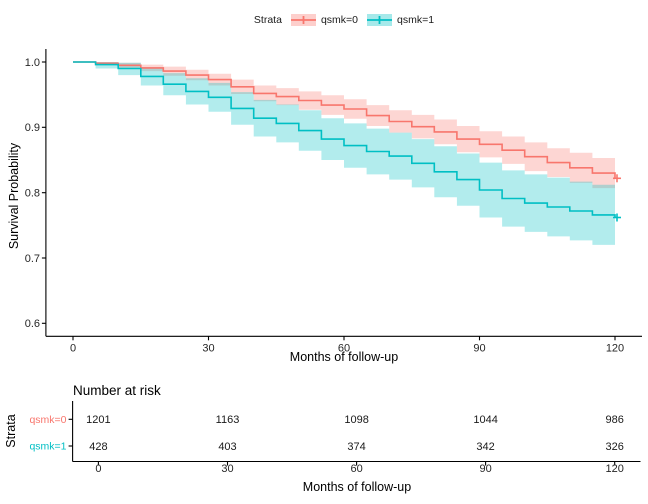 The image size is (648, 504). I want to click on legend-item-label: qsmk=1, so click(416, 20).